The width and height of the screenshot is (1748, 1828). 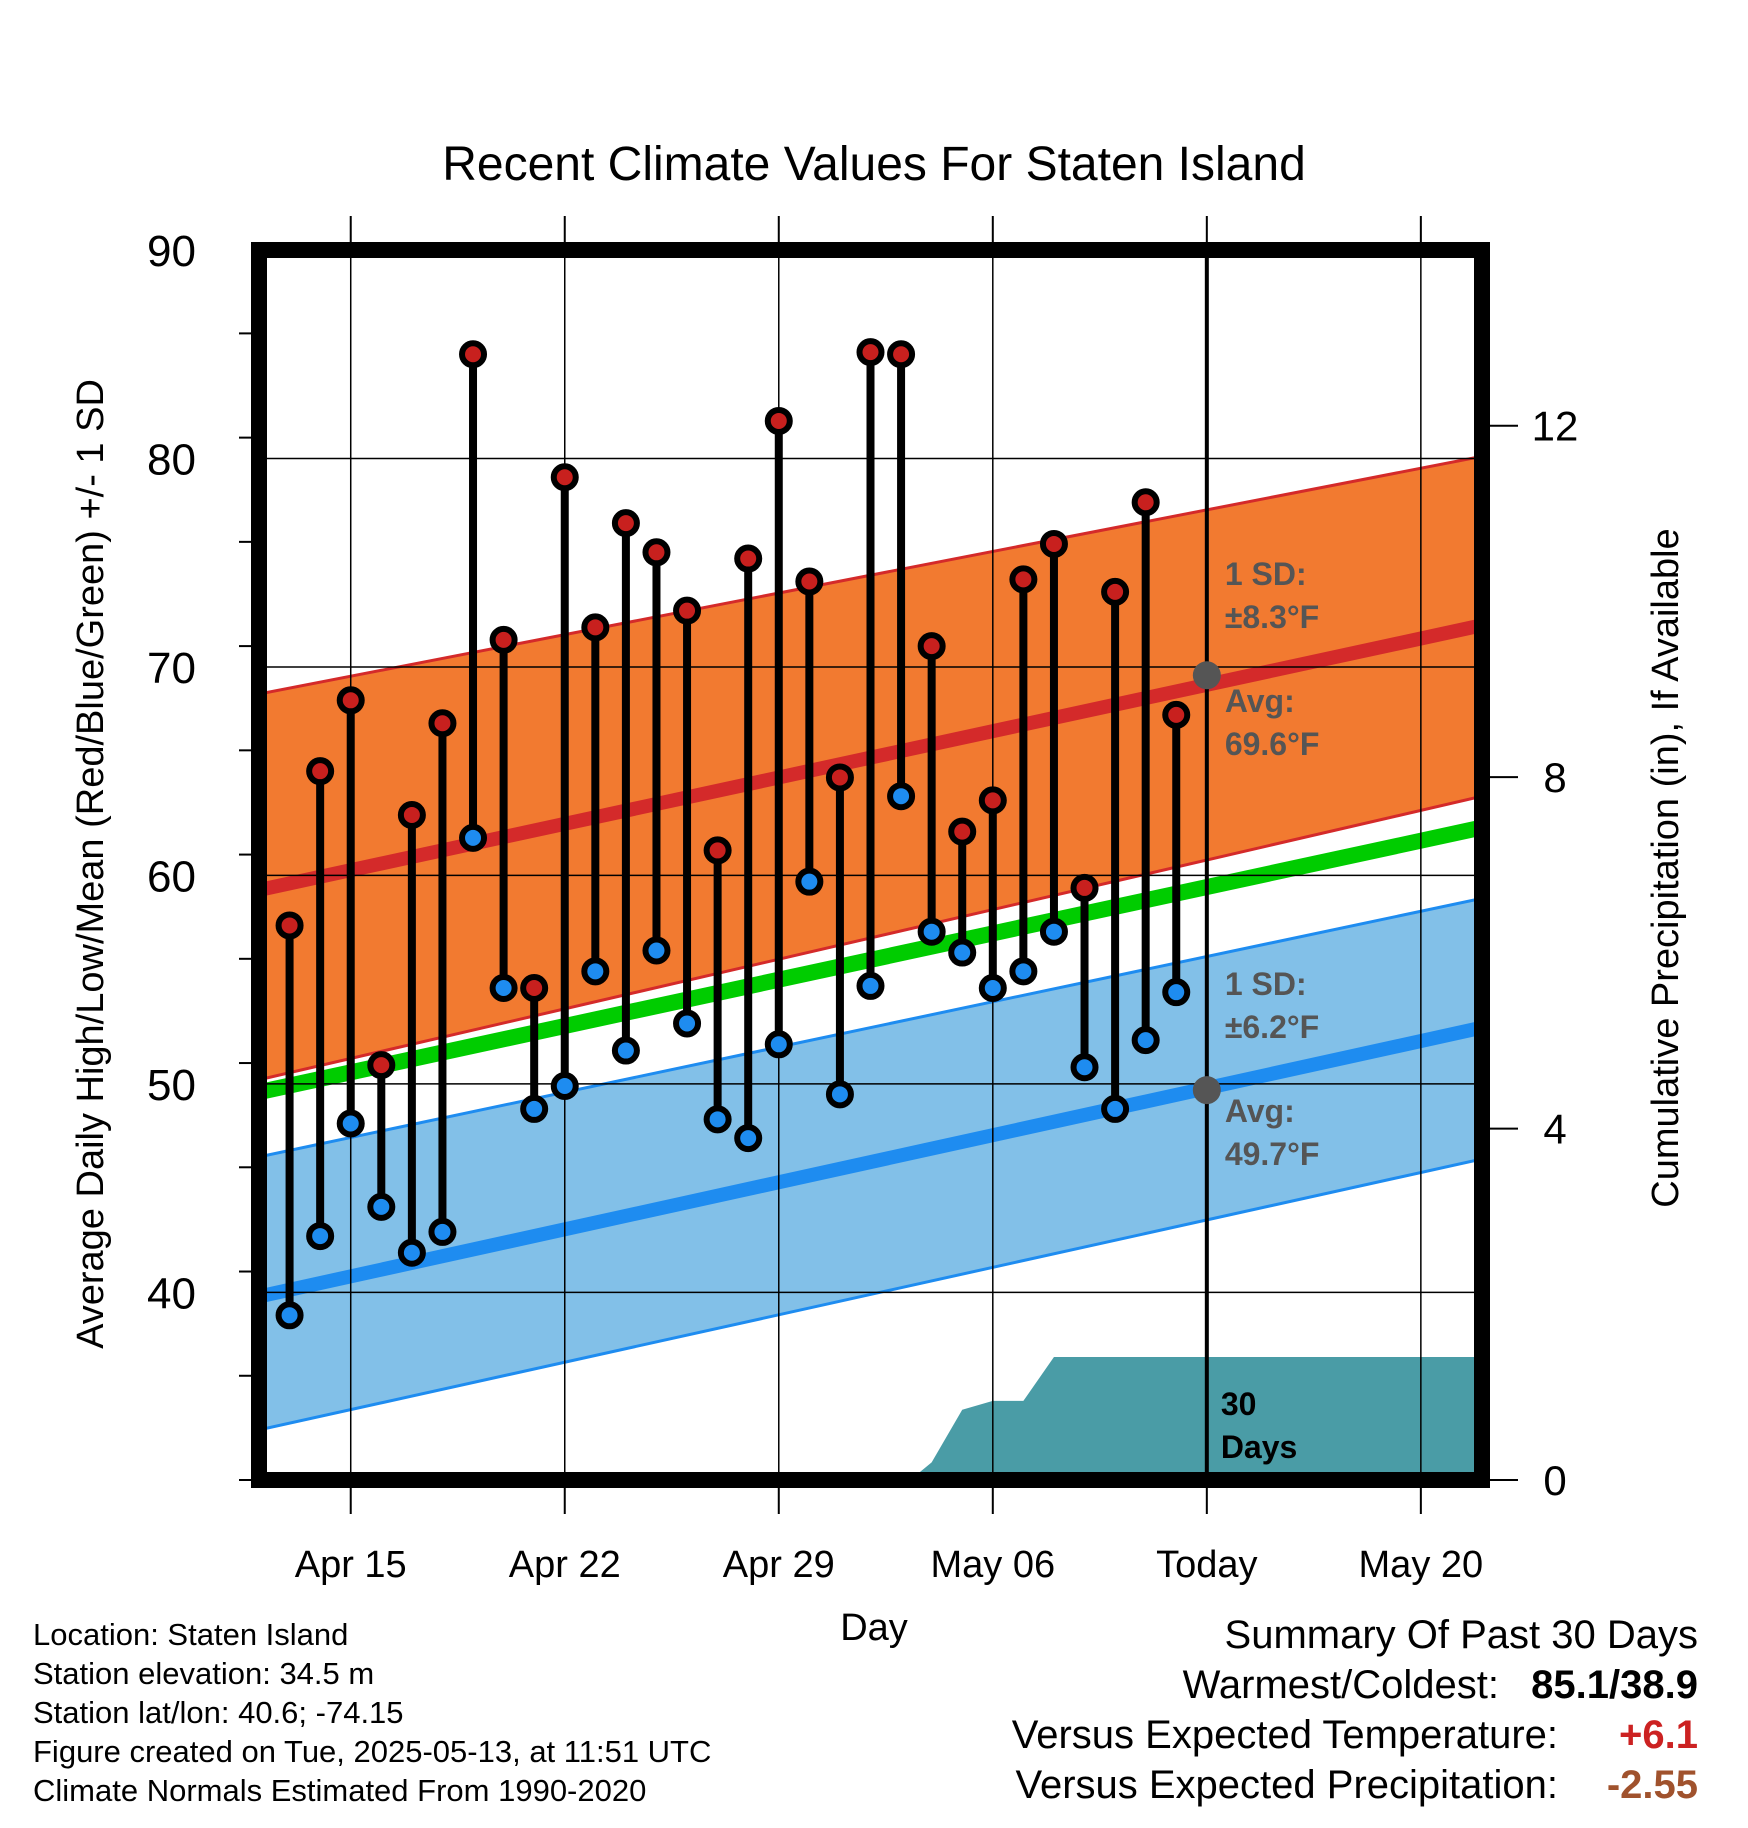 I want to click on precip-days-label: 30, so click(x=1239, y=1404).